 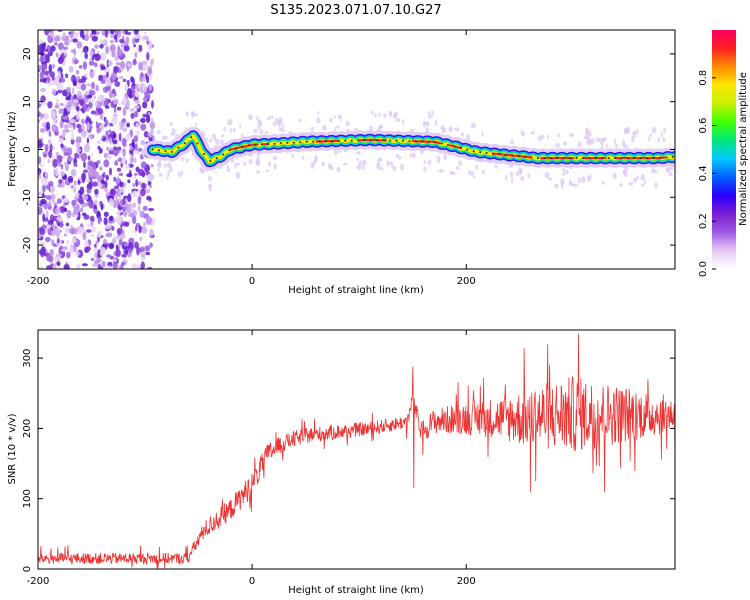 What do you see at coordinates (724, 149) in the screenshot?
I see `colorbar-gradient` at bounding box center [724, 149].